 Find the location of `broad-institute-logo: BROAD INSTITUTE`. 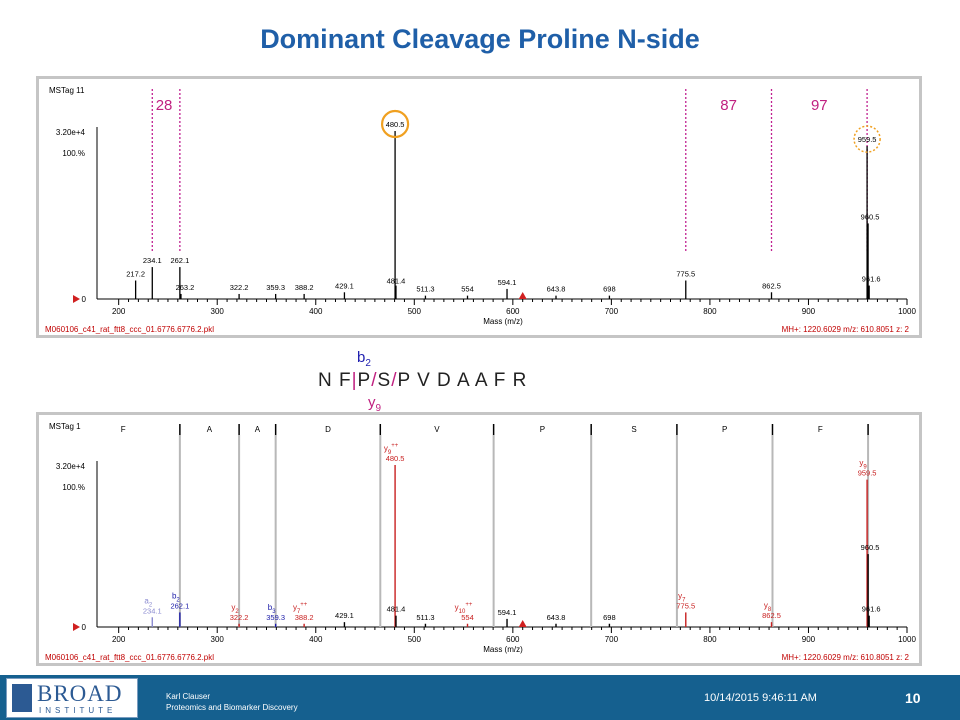

broad-institute-logo: BROAD INSTITUTE is located at coordinates (72, 698).